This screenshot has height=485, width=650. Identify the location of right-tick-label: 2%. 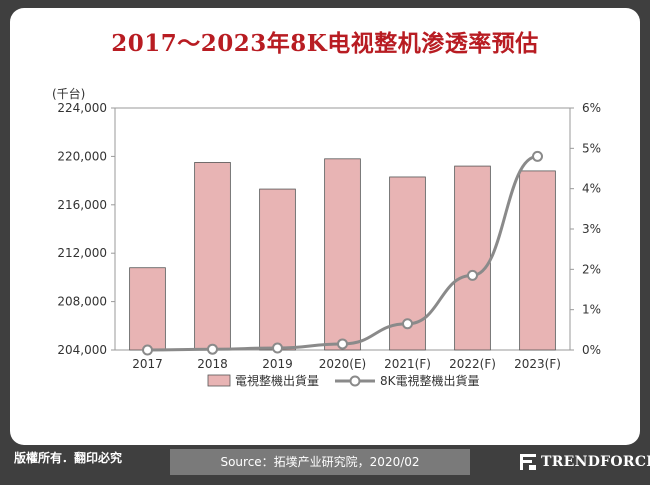
(591, 269).